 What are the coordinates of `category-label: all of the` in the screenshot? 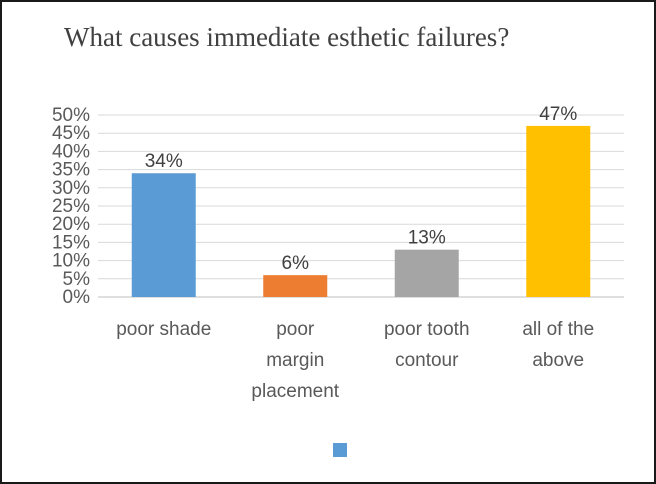 It's located at (558, 329).